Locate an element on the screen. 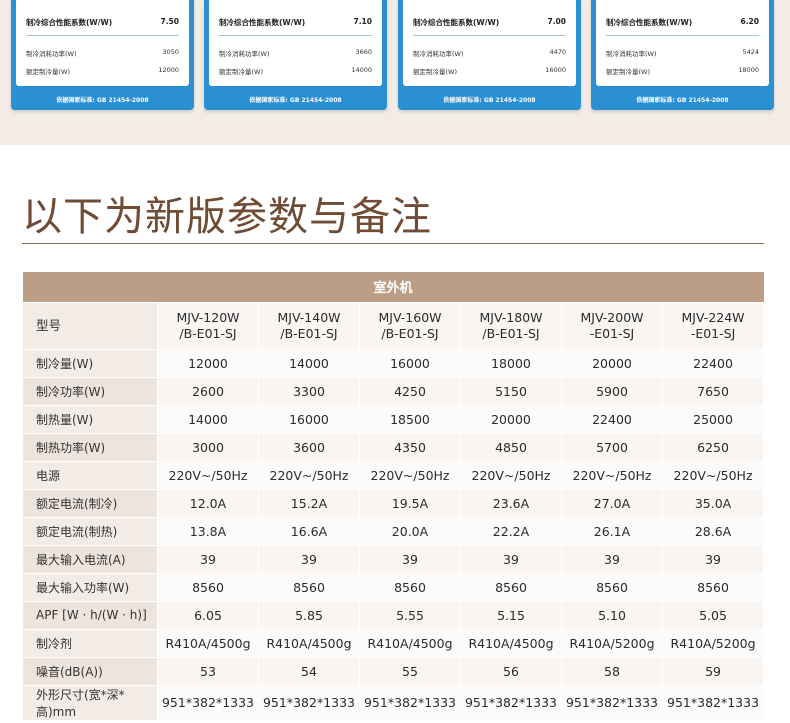 This screenshot has height=723, width=790. value-cell: 5700 is located at coordinates (612, 447).